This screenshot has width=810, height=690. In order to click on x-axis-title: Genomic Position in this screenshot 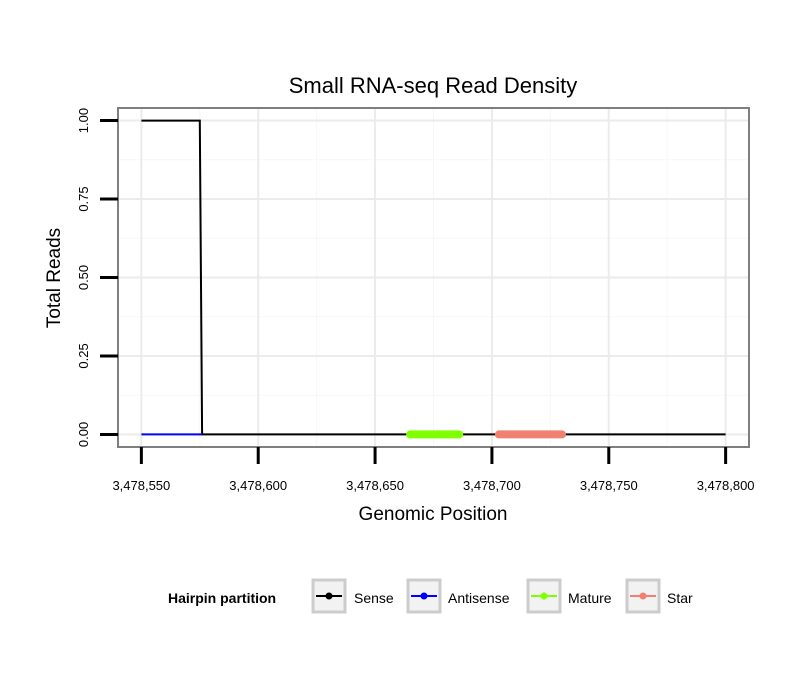, I will do `click(433, 514)`.